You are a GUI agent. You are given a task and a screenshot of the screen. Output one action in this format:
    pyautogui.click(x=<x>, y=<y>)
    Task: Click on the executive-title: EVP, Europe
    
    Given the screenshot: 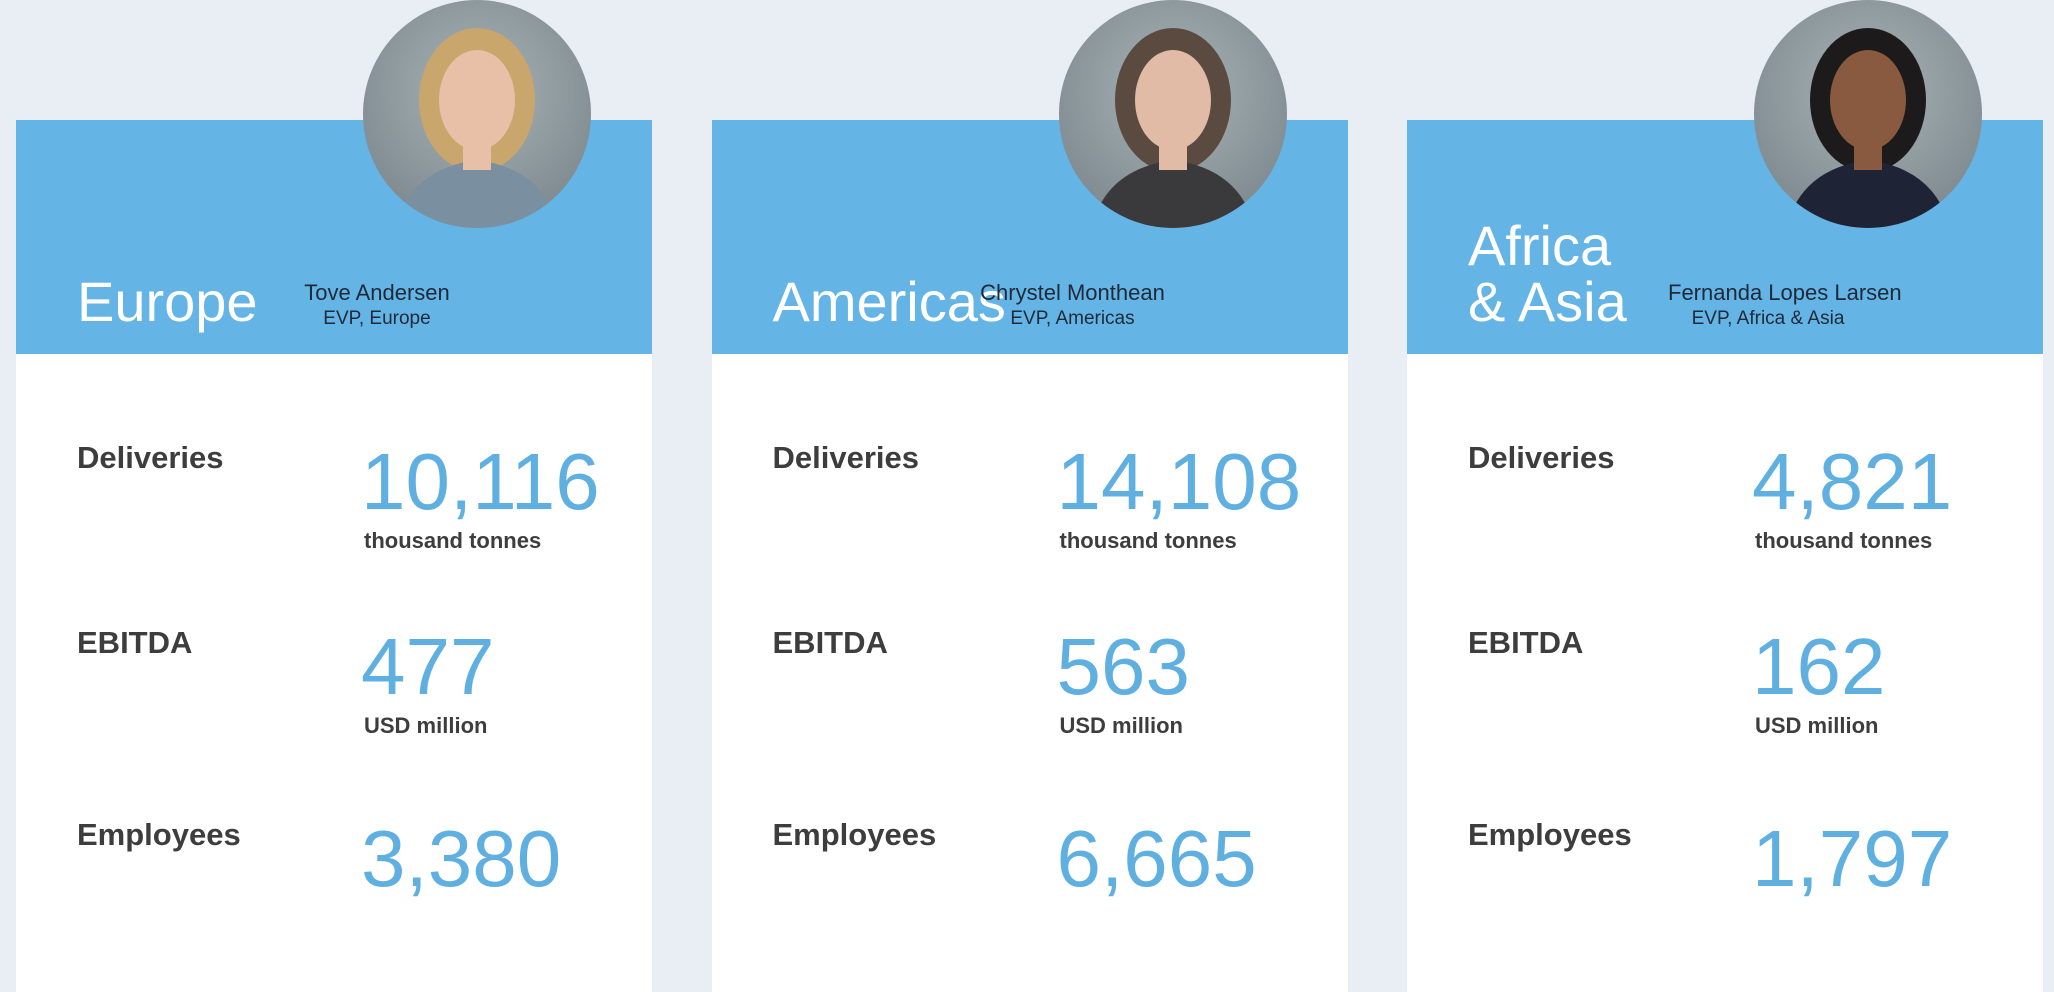 What is the action you would take?
    pyautogui.click(x=377, y=318)
    